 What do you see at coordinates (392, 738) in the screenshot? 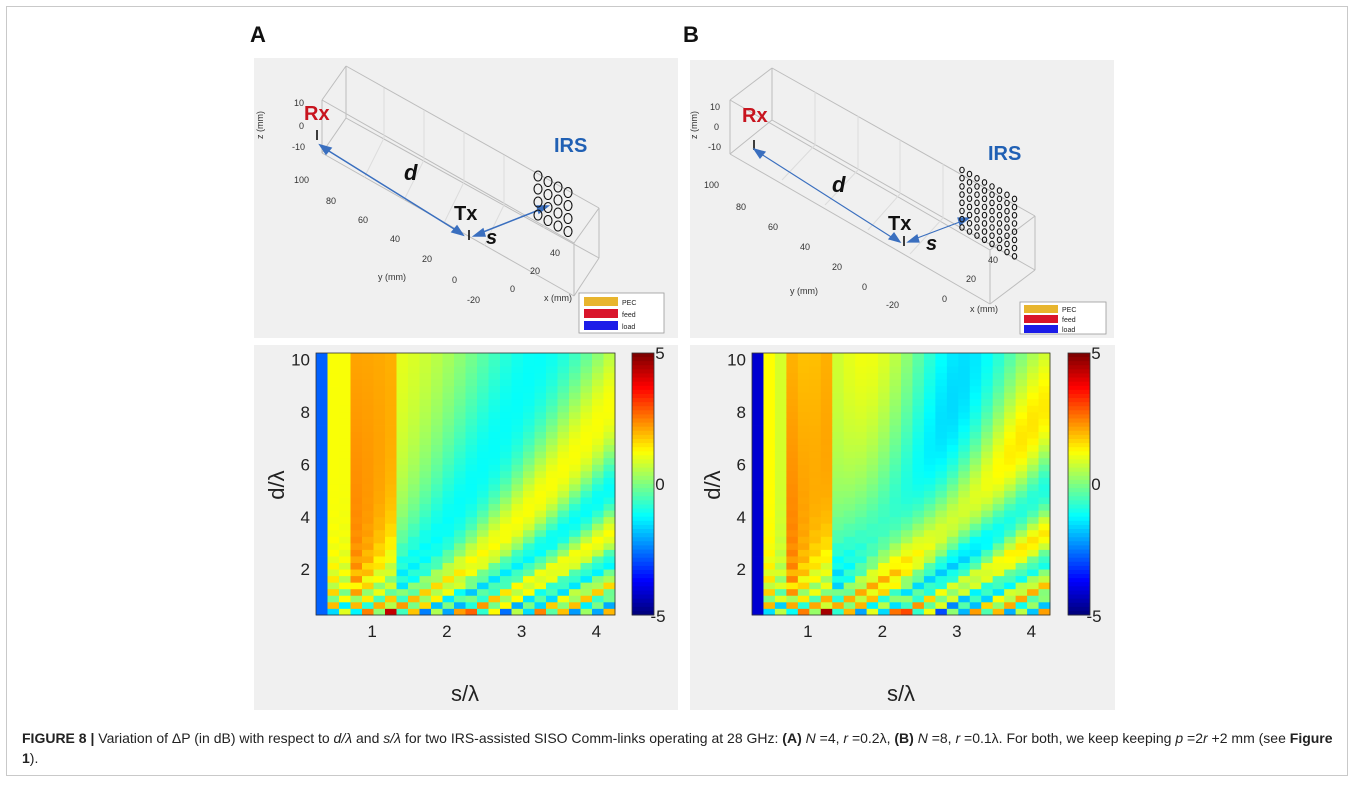
I see `caption-s-lambda: s/λ` at bounding box center [392, 738].